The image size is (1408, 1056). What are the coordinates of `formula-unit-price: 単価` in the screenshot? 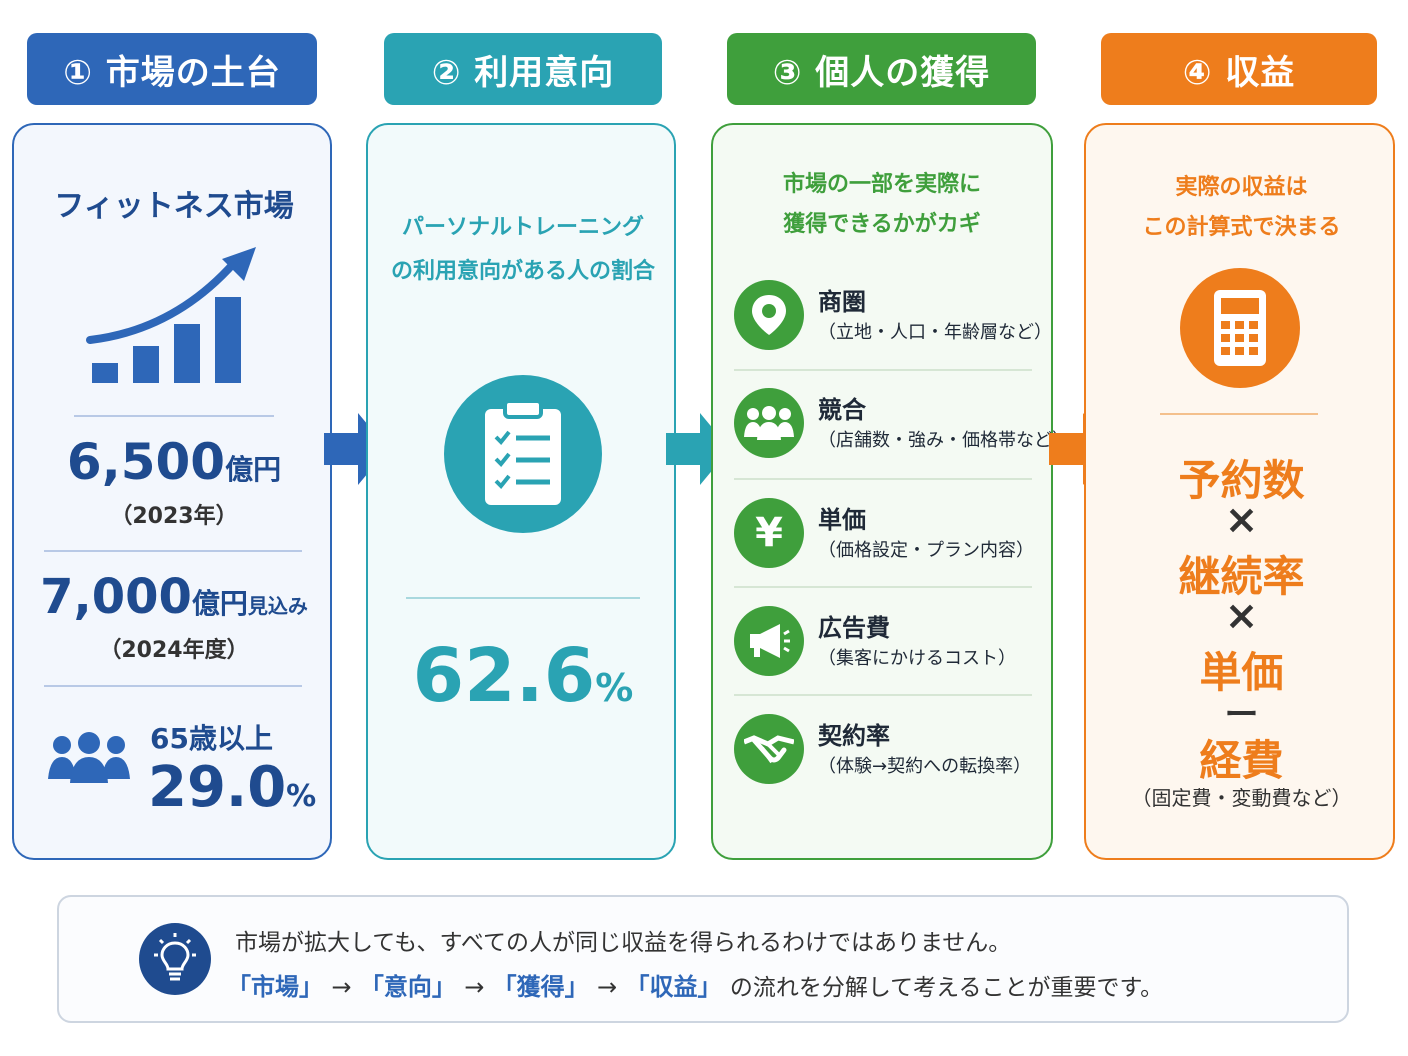 It's located at (1241, 672).